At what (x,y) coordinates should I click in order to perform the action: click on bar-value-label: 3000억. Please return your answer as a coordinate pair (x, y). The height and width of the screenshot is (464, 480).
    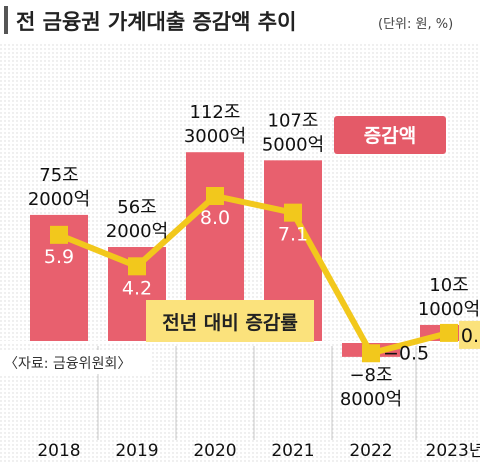
    Looking at the image, I should click on (215, 136).